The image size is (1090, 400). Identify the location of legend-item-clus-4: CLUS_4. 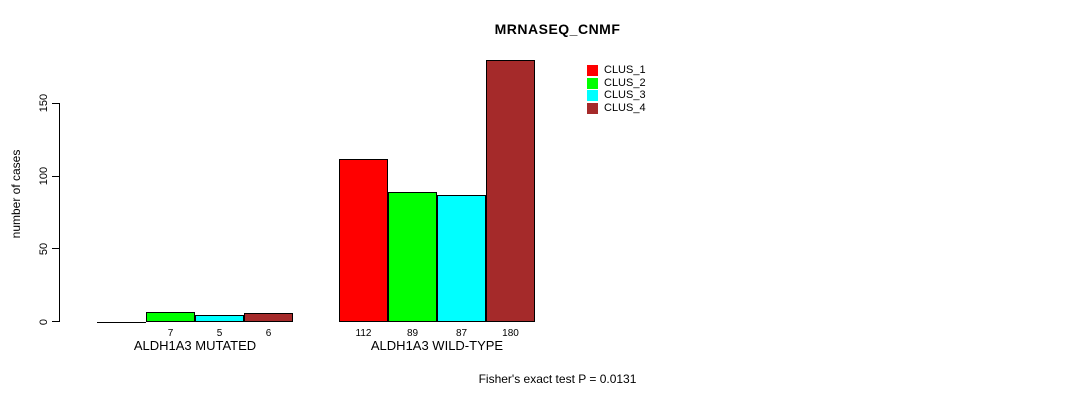
(616, 108).